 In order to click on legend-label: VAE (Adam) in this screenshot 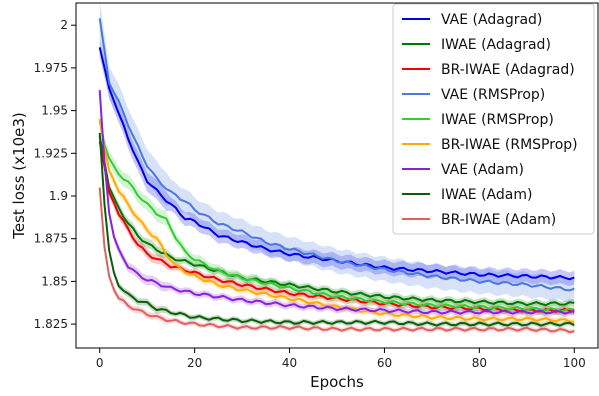, I will do `click(482, 170)`.